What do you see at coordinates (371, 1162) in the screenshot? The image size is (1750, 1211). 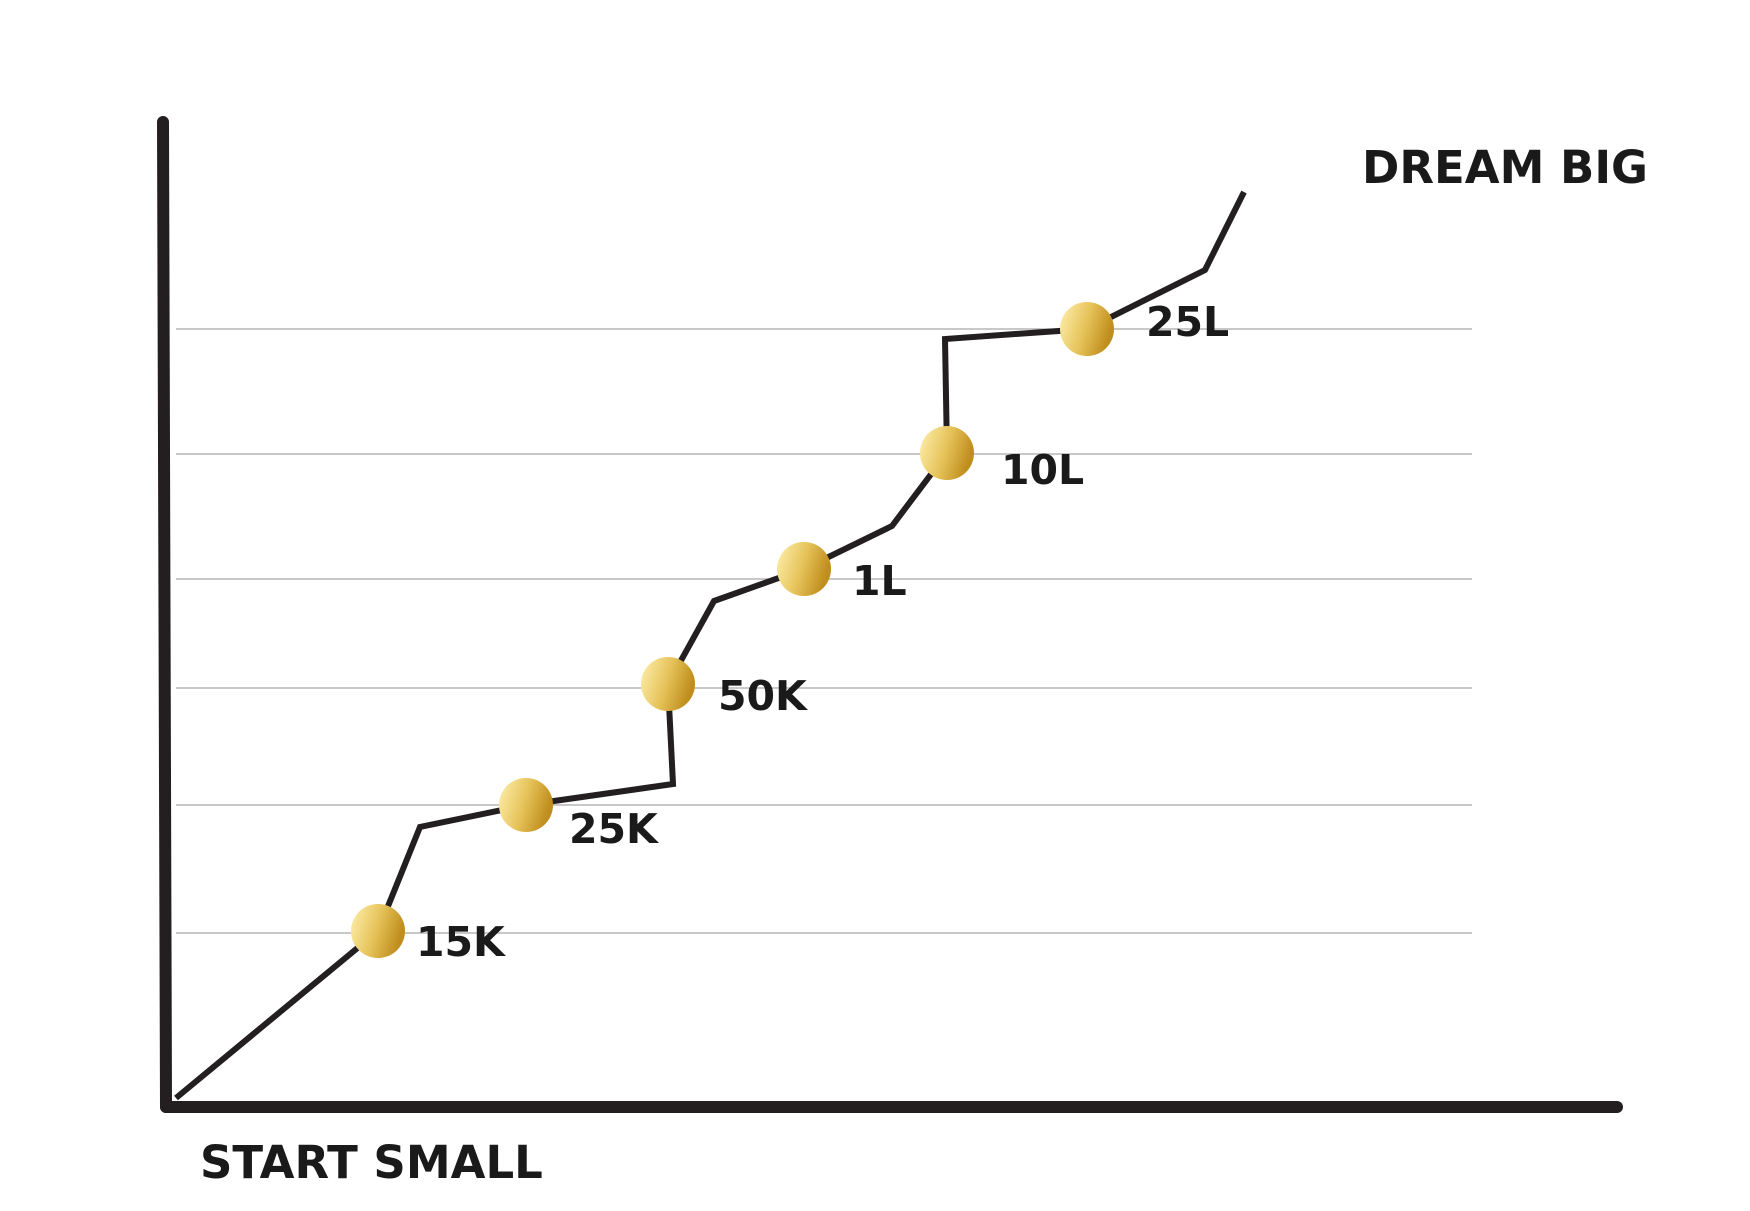 I see `start-small-label: START SMALL` at bounding box center [371, 1162].